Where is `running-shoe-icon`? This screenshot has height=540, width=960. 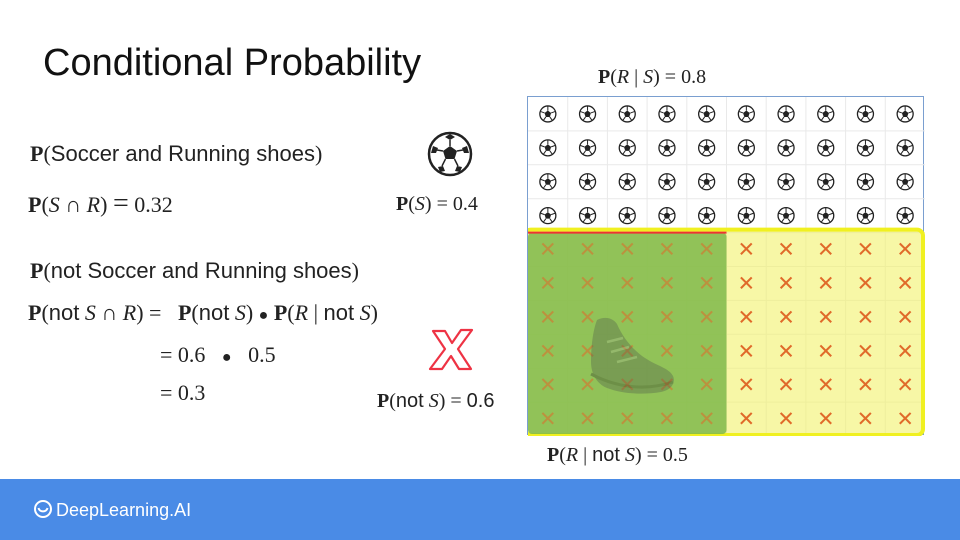
running-shoe-icon is located at coordinates (633, 357).